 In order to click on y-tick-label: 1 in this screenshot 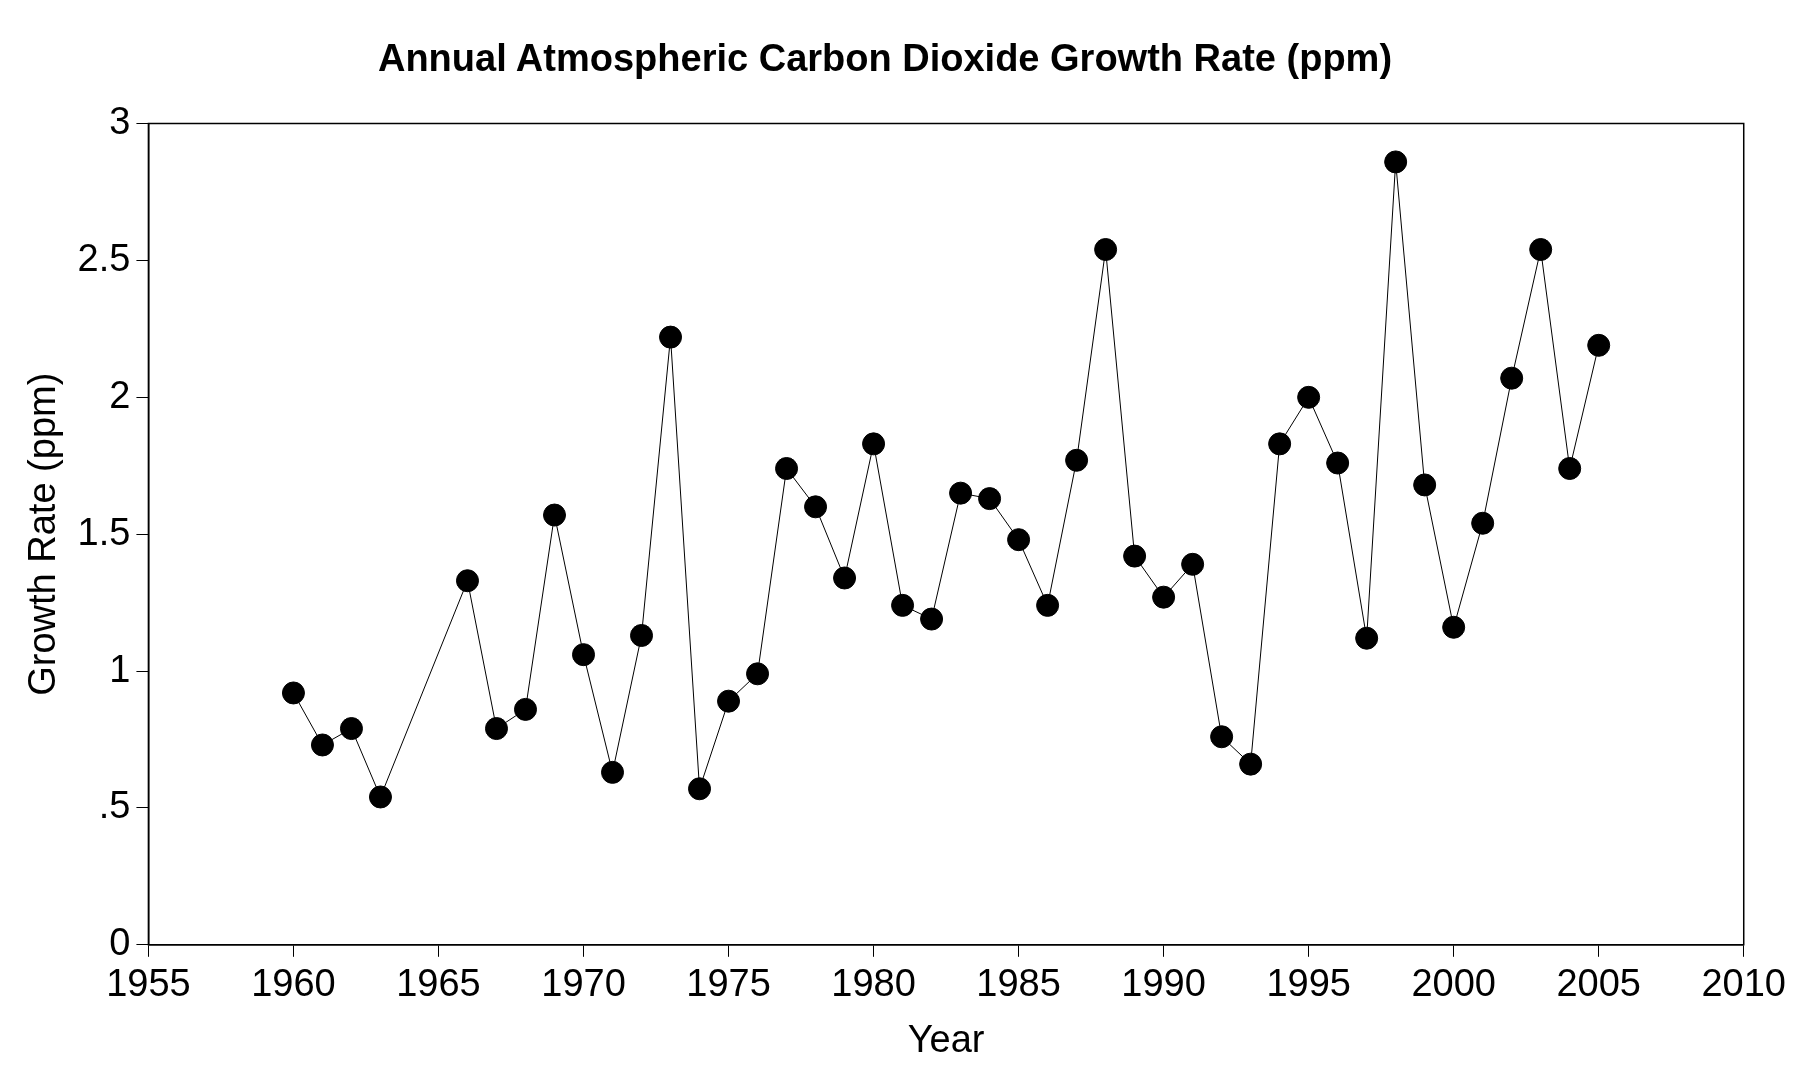, I will do `click(120, 668)`.